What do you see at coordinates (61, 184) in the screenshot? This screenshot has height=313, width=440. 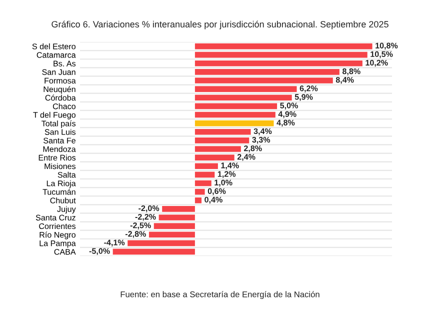 I see `y-tick-label: La Rioja` at bounding box center [61, 184].